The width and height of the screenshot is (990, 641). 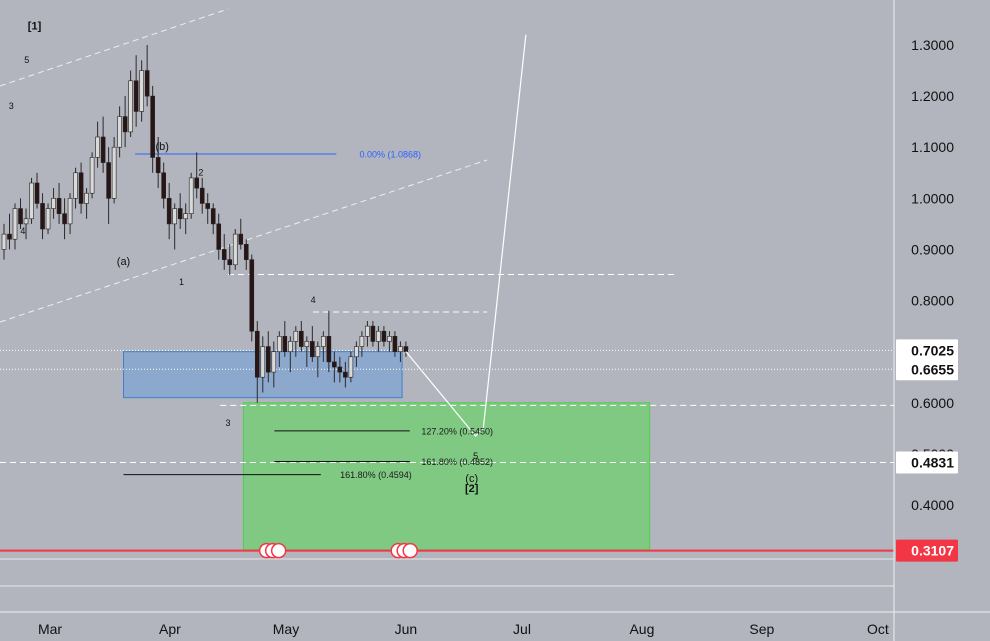 I want to click on price-tick-label: 1.1000, so click(x=932, y=147).